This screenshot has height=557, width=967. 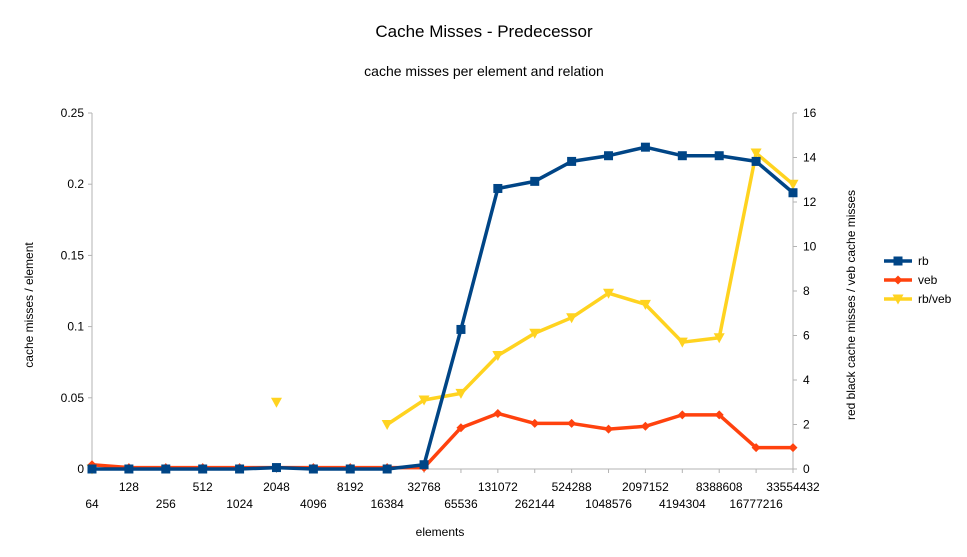 What do you see at coordinates (810, 158) in the screenshot?
I see `y2-tick-label: 14` at bounding box center [810, 158].